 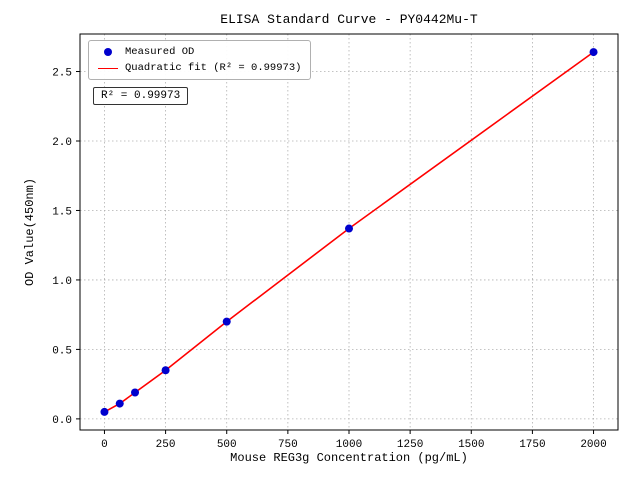 I want to click on x-tick-label: 750, so click(x=288, y=445).